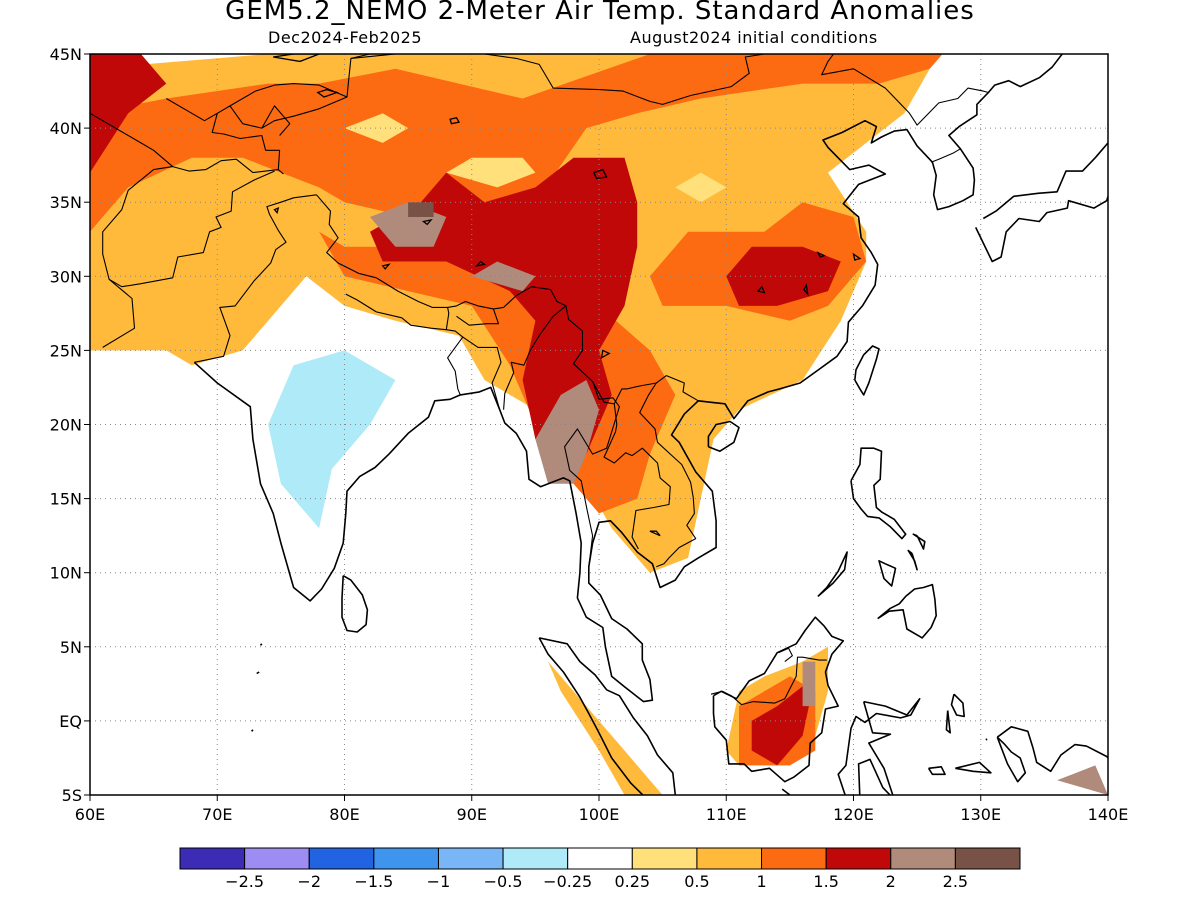 Image resolution: width=1200 pixels, height=900 pixels. Describe the element at coordinates (66, 128) in the screenshot. I see `y-tick-label: 40N` at that location.